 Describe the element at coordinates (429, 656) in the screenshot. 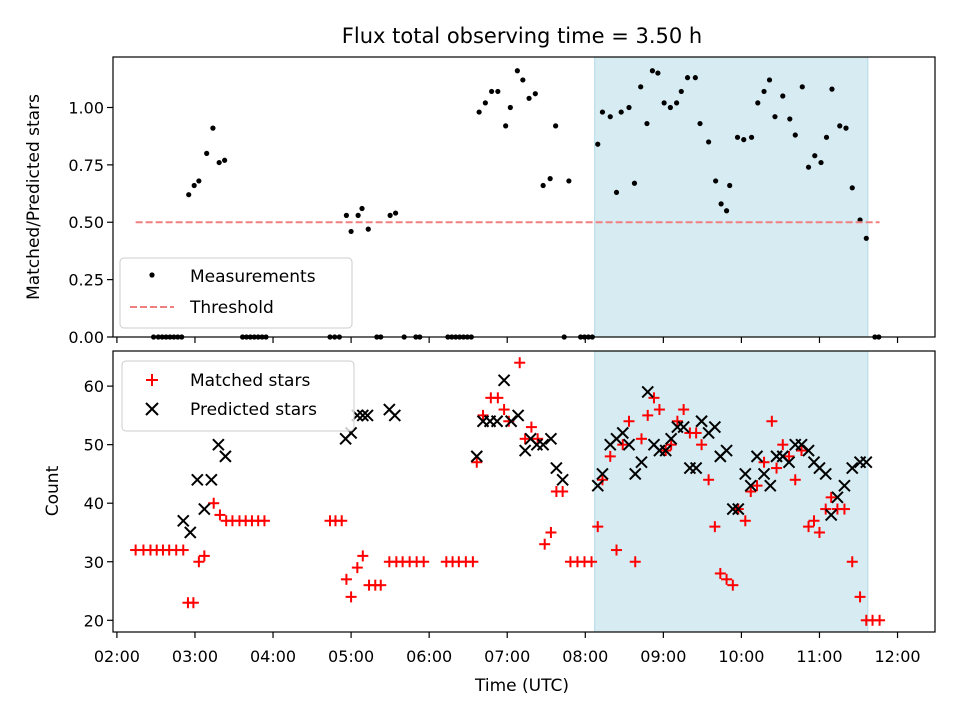

I see `x-tick-label: 06:00` at that location.